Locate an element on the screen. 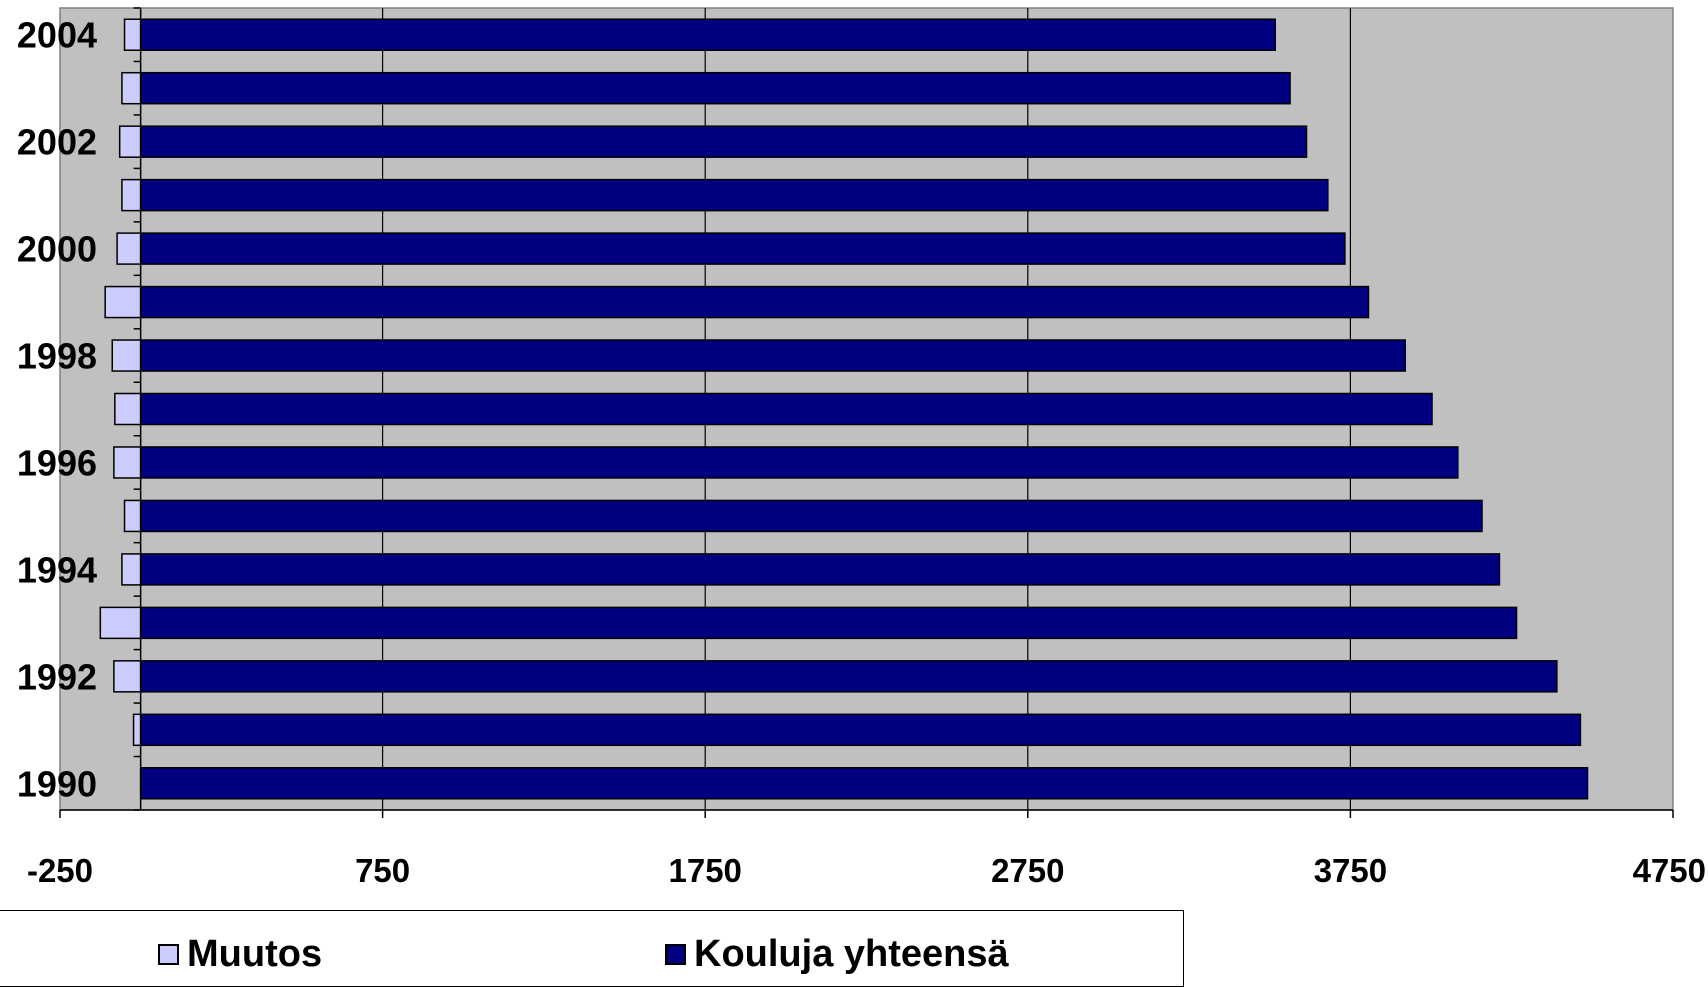 The width and height of the screenshot is (1708, 987). bar-muutos-2000 is located at coordinates (129, 248).